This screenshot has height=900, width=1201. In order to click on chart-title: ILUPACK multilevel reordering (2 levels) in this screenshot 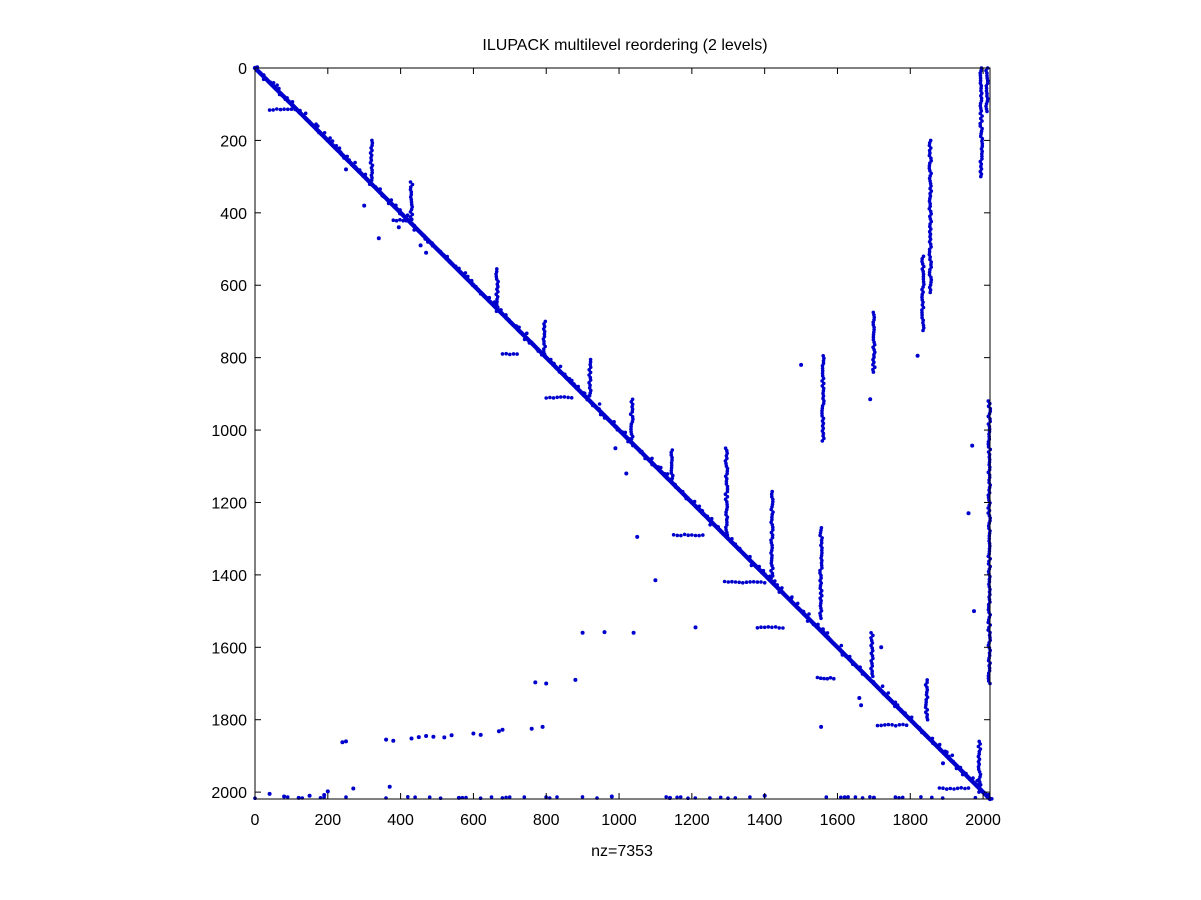, I will do `click(624, 45)`.